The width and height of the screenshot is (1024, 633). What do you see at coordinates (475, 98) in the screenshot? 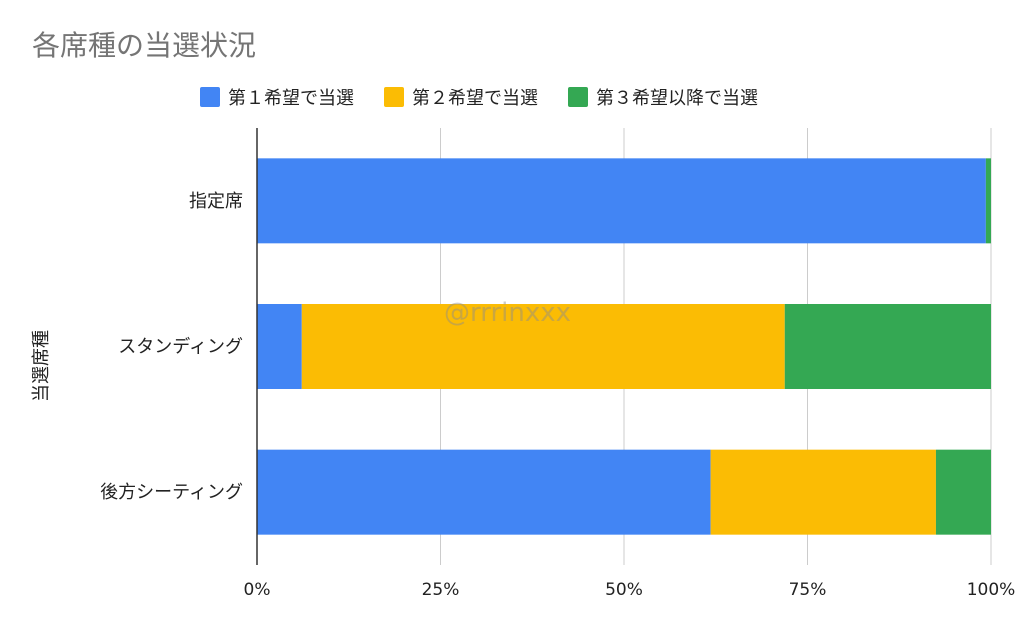
I see `legend-label-2: 第２希望で当選` at bounding box center [475, 98].